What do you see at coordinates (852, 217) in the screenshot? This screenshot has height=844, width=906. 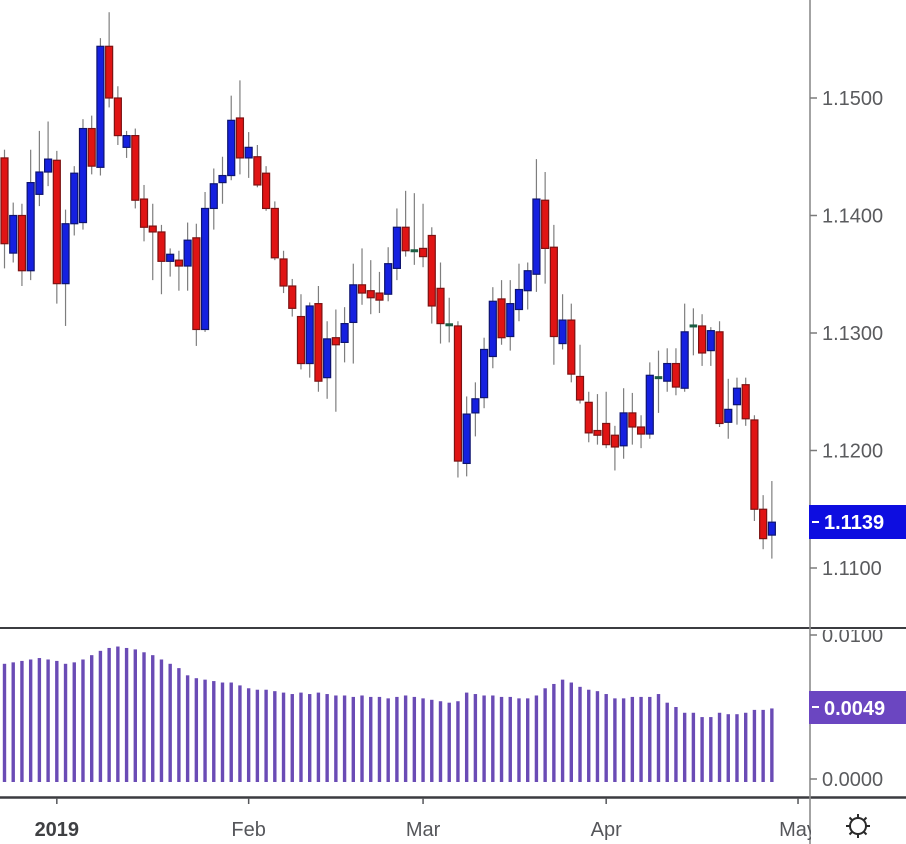 I see `price-tick-label: 1.1400` at bounding box center [852, 217].